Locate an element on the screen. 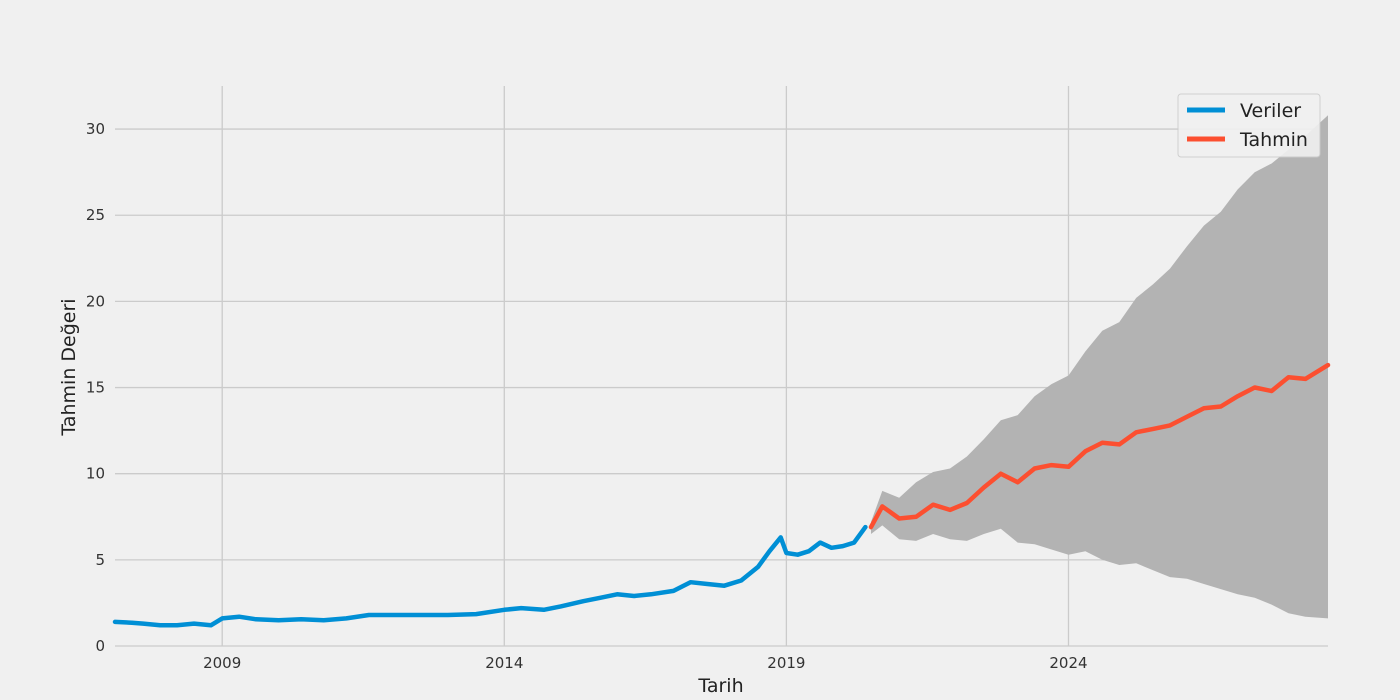  y-tick-label: 15 is located at coordinates (95, 388).